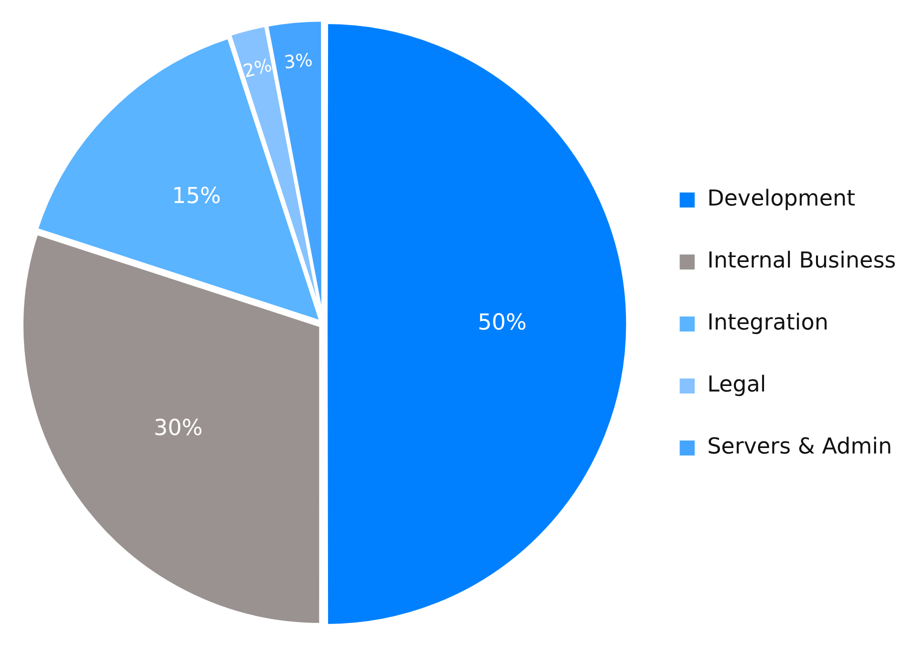 The height and width of the screenshot is (648, 914). What do you see at coordinates (196, 197) in the screenshot?
I see `data-label: 15%` at bounding box center [196, 197].